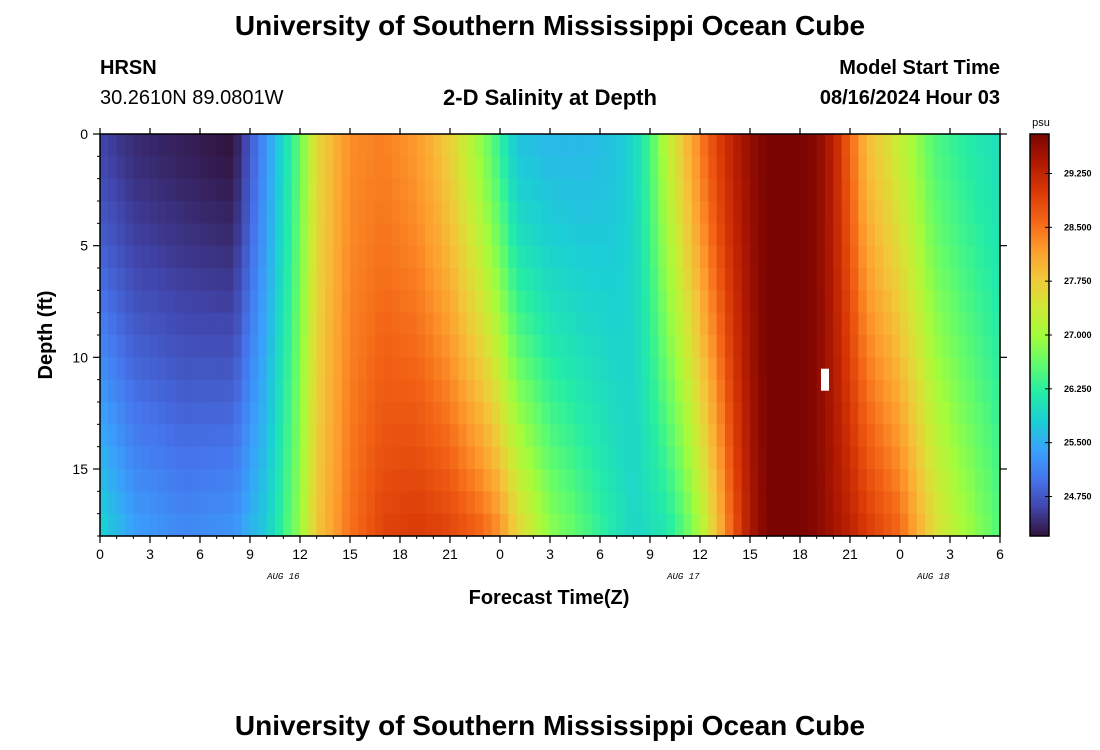  I want to click on y-tick-label: 10, so click(80, 357).